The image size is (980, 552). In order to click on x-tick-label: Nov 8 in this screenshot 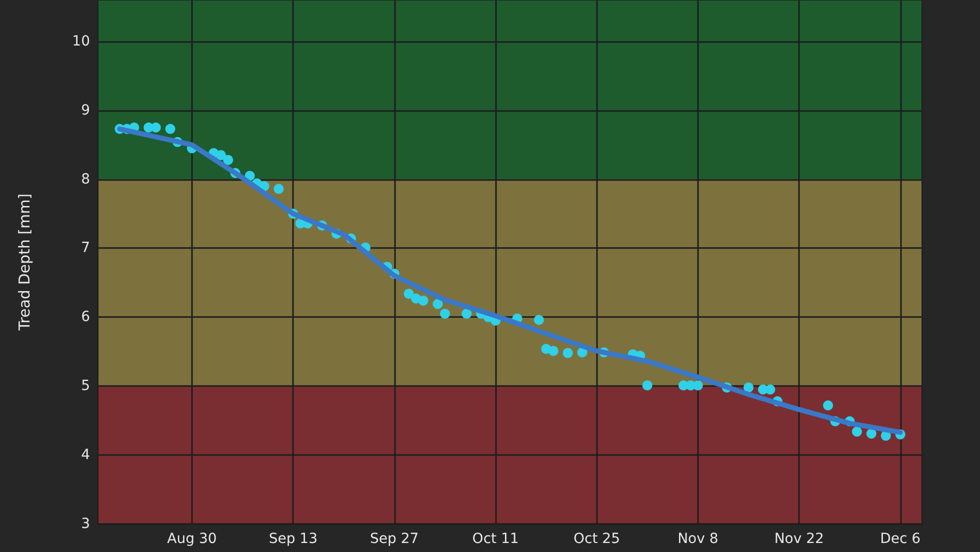, I will do `click(698, 539)`.